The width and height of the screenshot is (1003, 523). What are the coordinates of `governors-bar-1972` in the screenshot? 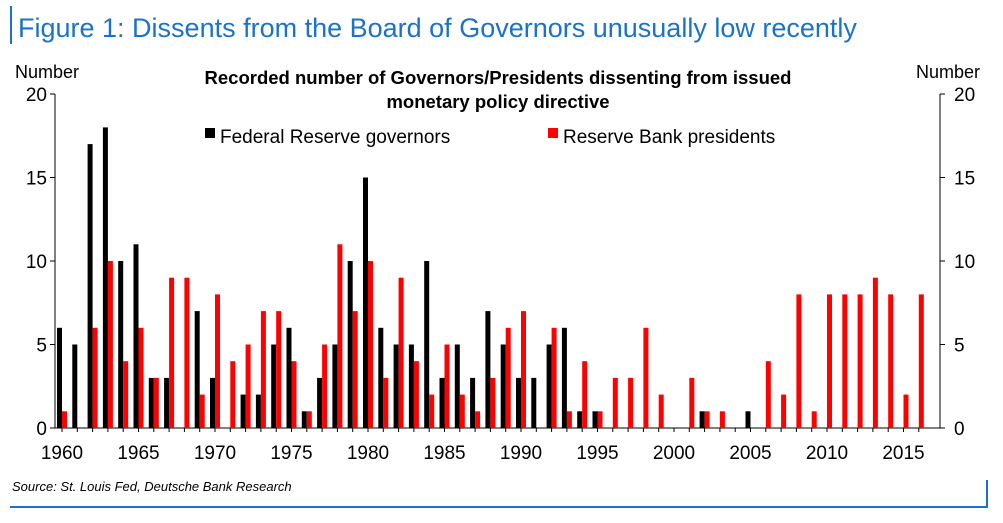 It's located at (243, 411).